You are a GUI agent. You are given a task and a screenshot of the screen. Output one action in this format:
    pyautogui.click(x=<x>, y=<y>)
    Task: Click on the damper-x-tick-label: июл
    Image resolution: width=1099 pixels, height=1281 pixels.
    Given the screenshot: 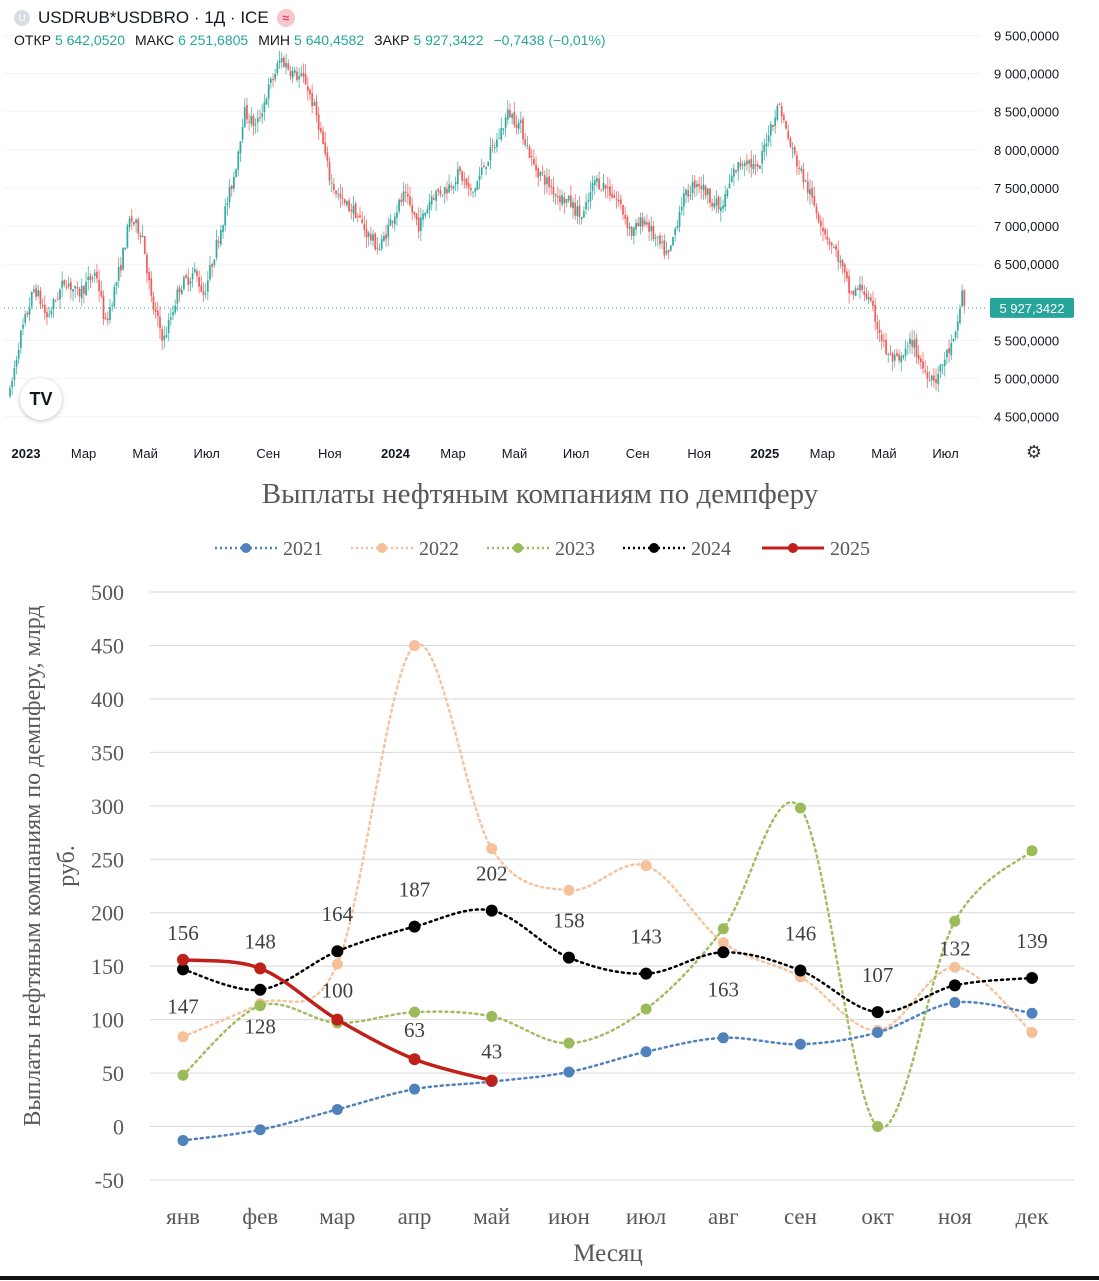 What is the action you would take?
    pyautogui.click(x=646, y=1216)
    